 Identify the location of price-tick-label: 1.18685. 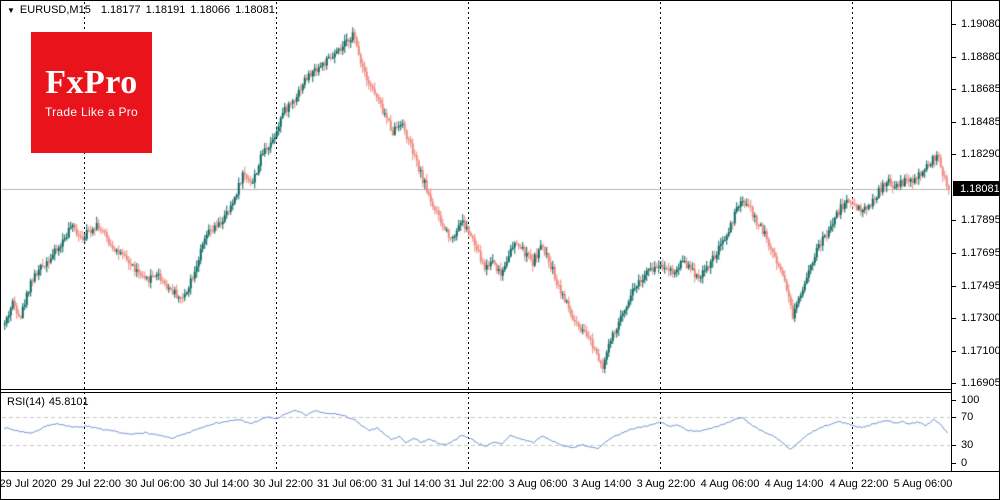
(980, 89).